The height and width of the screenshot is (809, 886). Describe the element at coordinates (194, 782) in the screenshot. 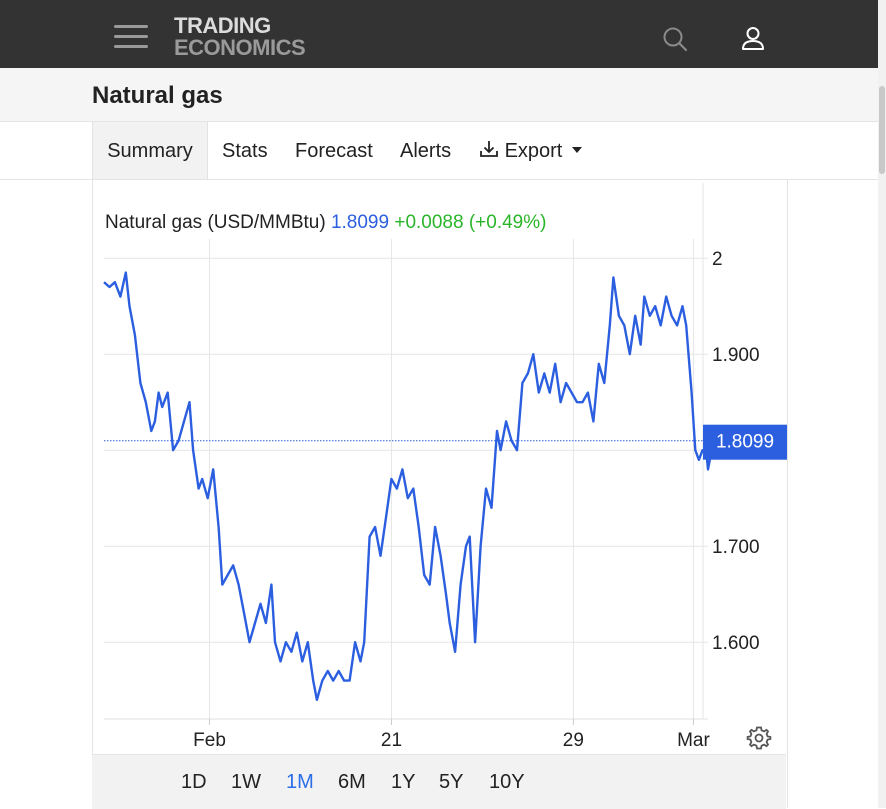

I see `range-1d-button: 1D` at that location.